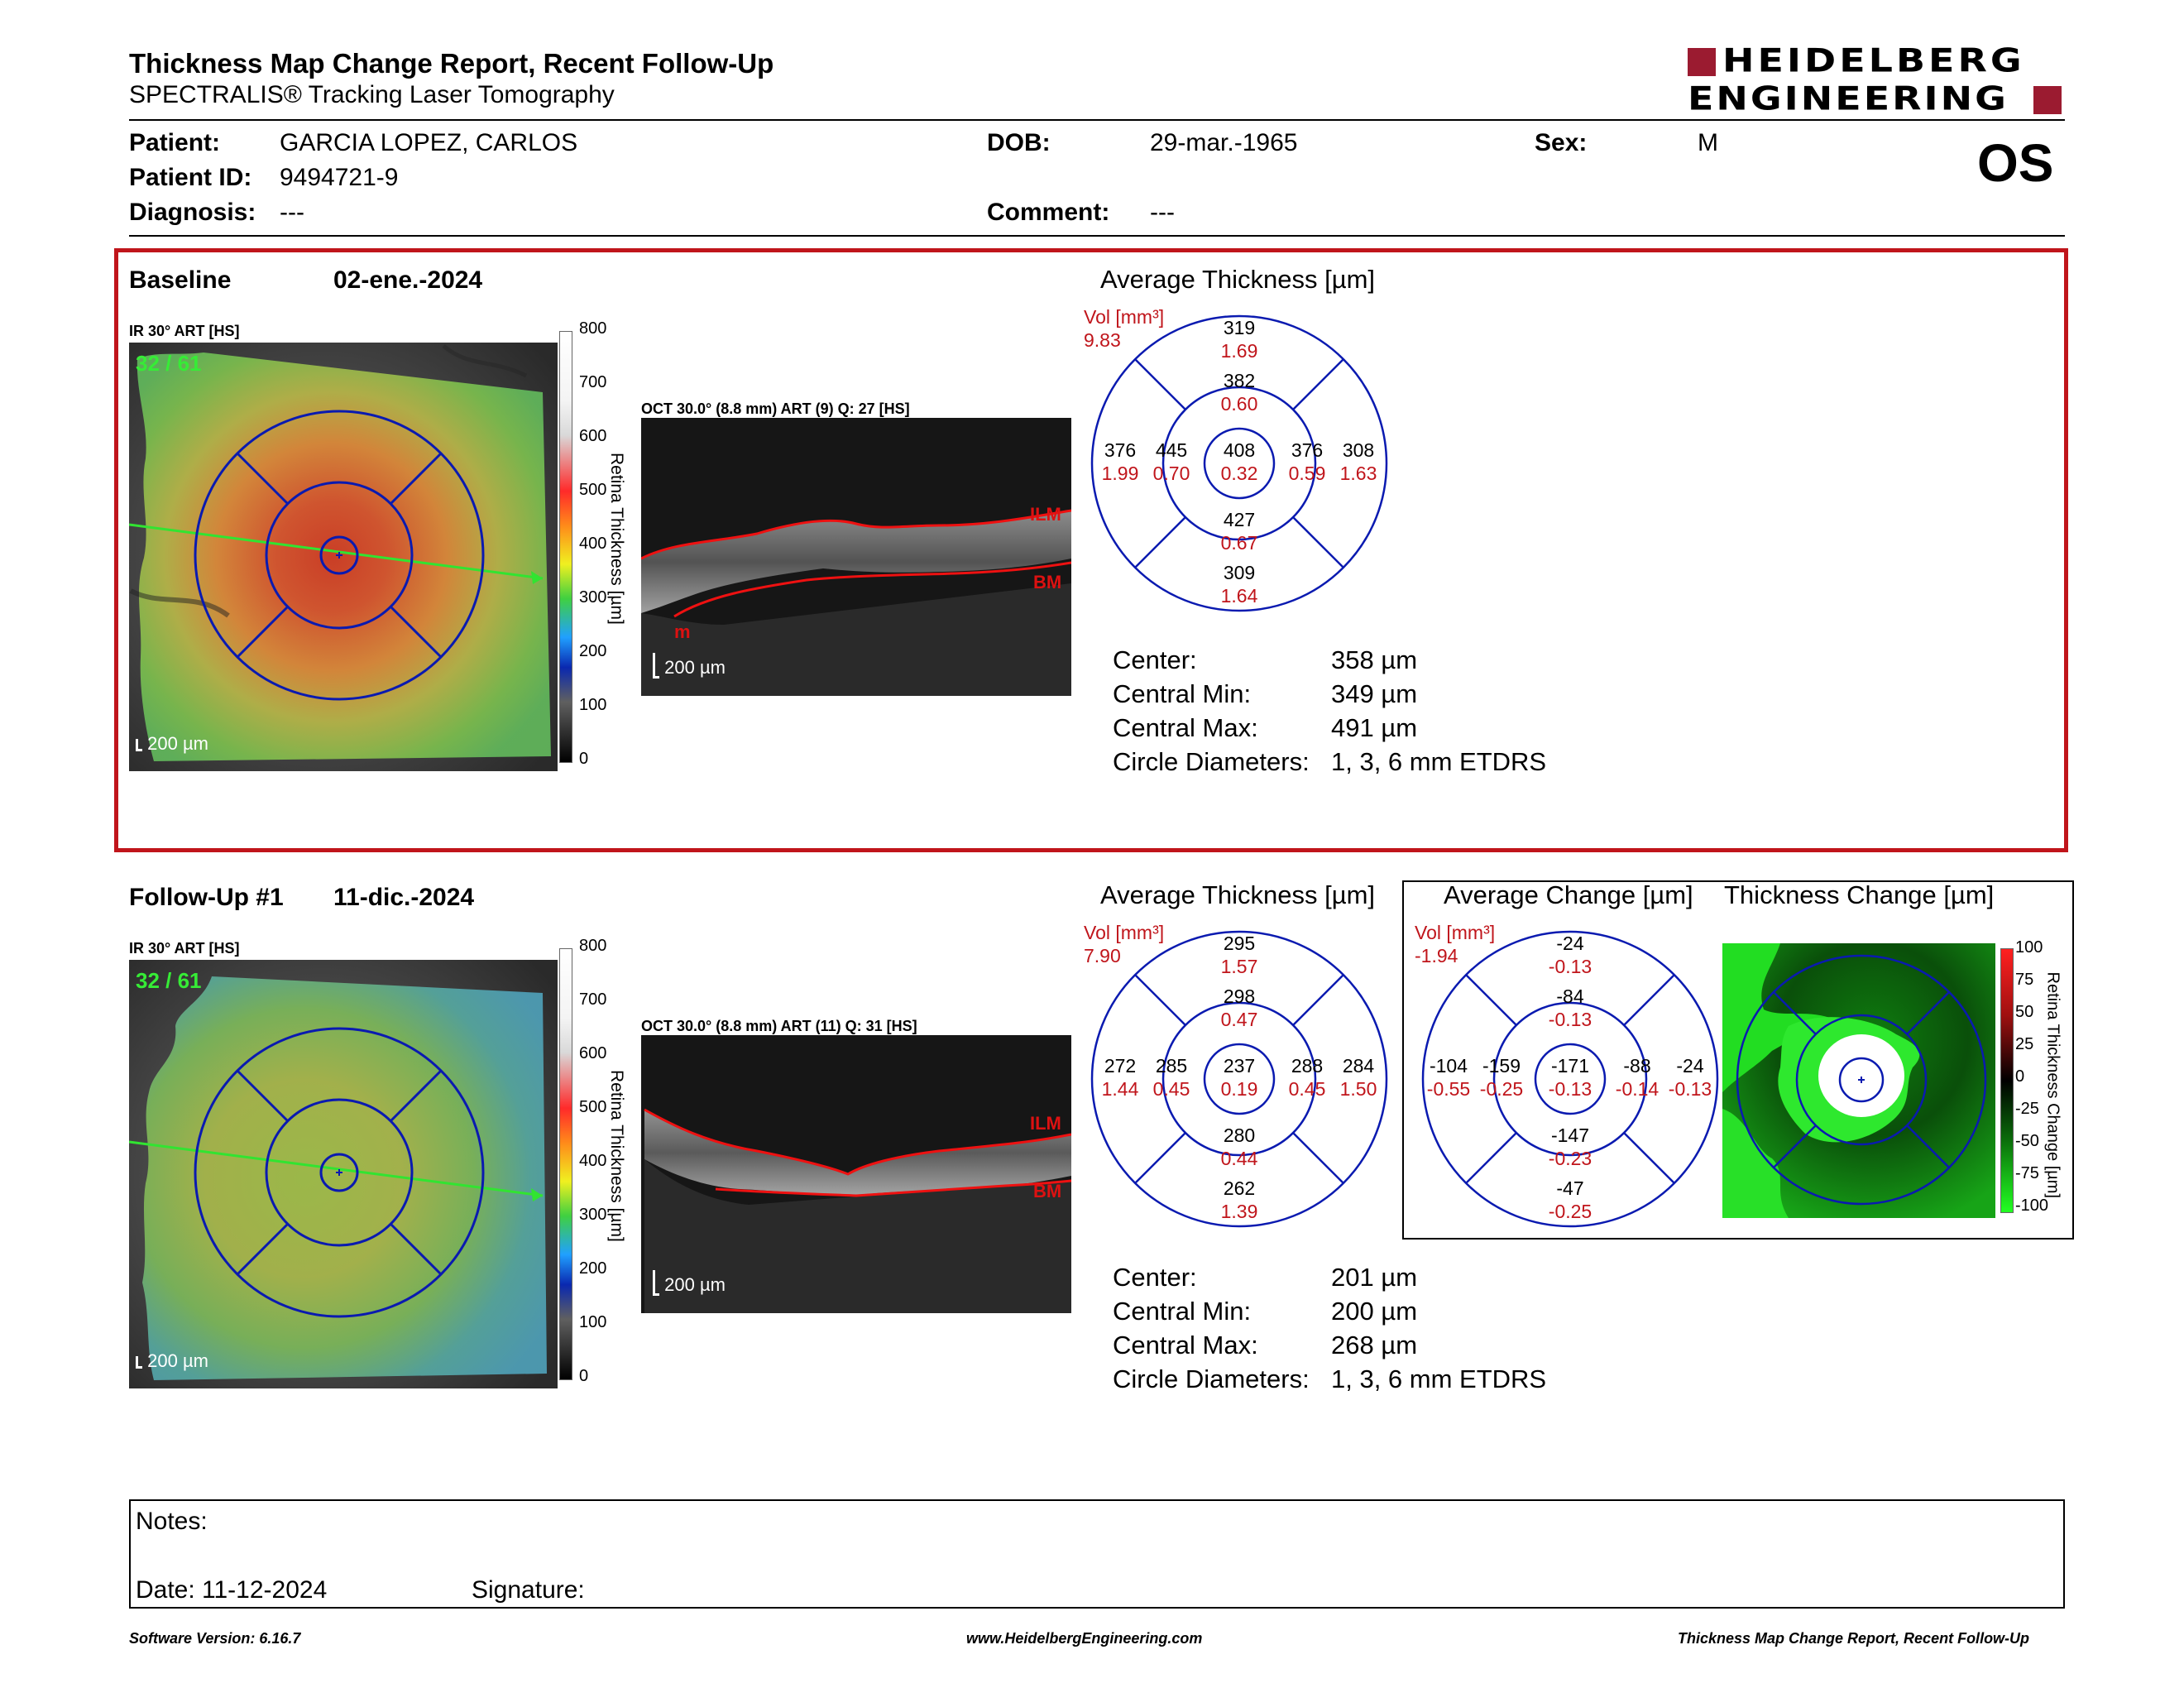 This screenshot has width=2184, height=1688. What do you see at coordinates (215, 1638) in the screenshot?
I see `footer-version: Software Version: 6.16.7` at bounding box center [215, 1638].